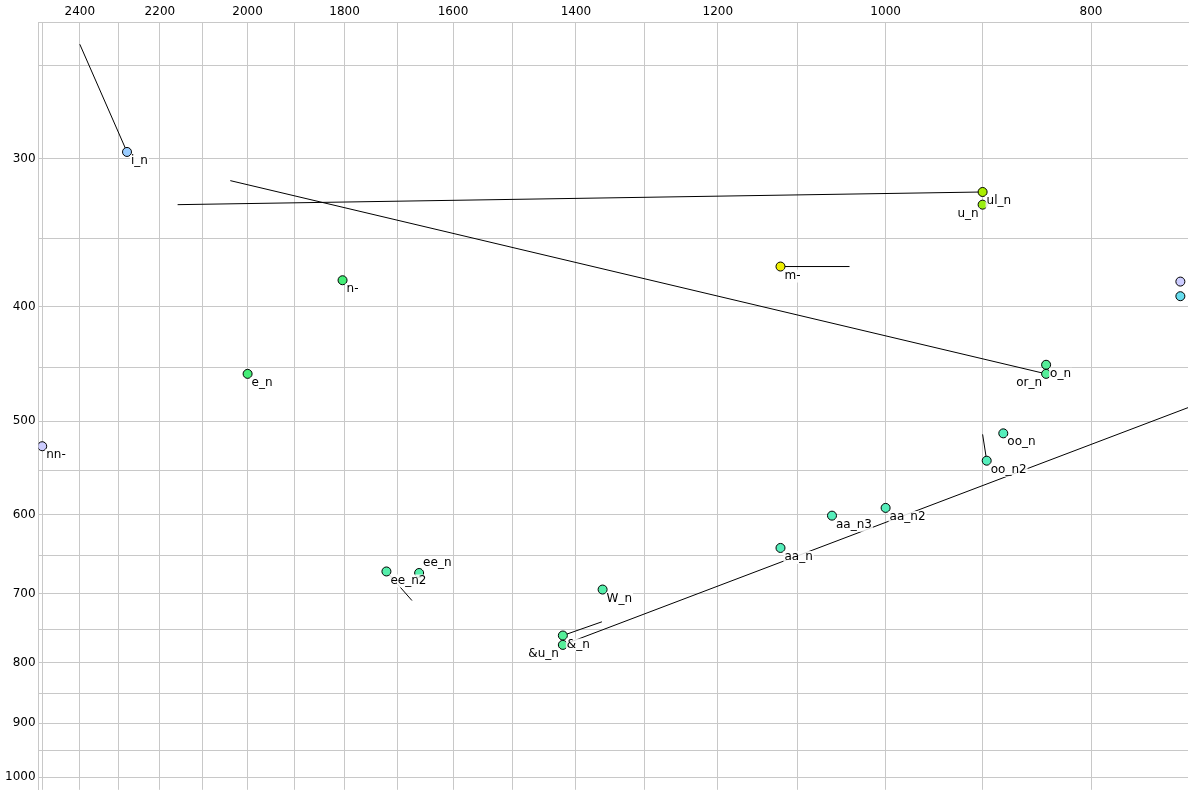 The height and width of the screenshot is (800, 1200). Describe the element at coordinates (56, 454) in the screenshot. I see `annotation: nn-` at that location.